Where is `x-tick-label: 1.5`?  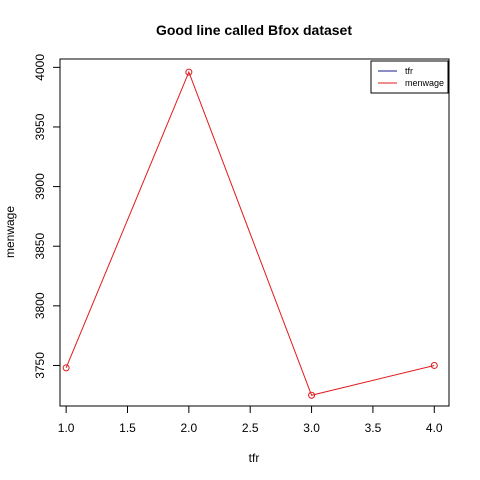
x-tick-label: 1.5 is located at coordinates (127, 428).